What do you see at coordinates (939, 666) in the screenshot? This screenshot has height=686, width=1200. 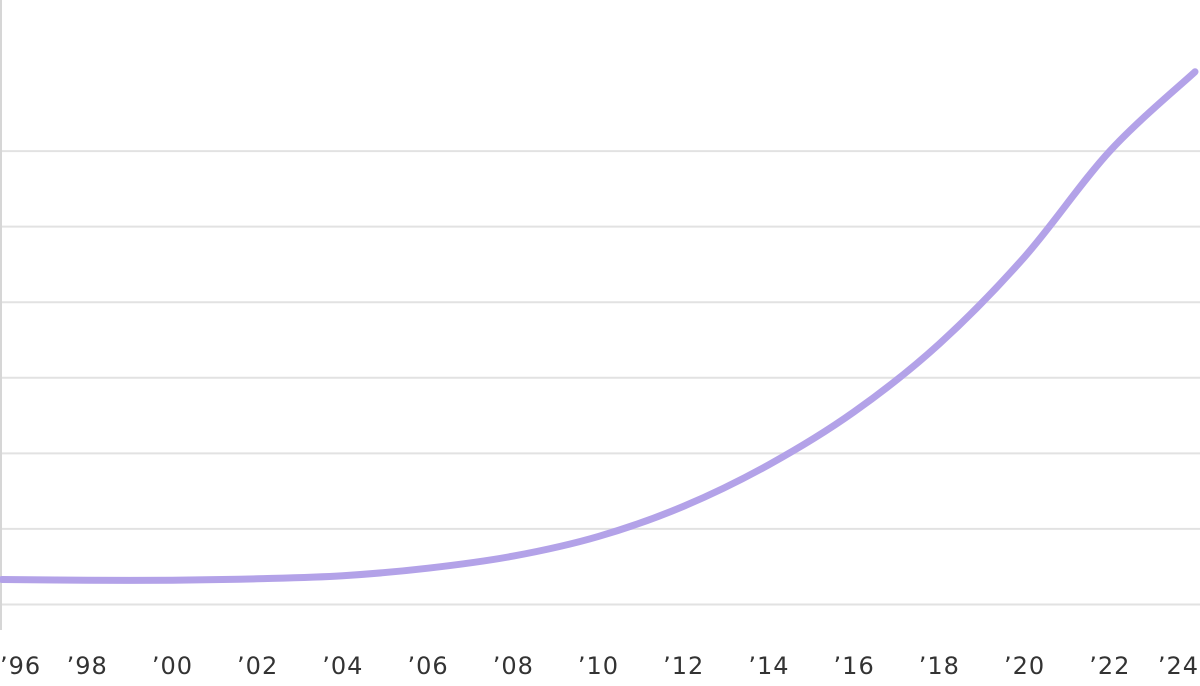 I see `x-tick-label: ’18` at bounding box center [939, 666].